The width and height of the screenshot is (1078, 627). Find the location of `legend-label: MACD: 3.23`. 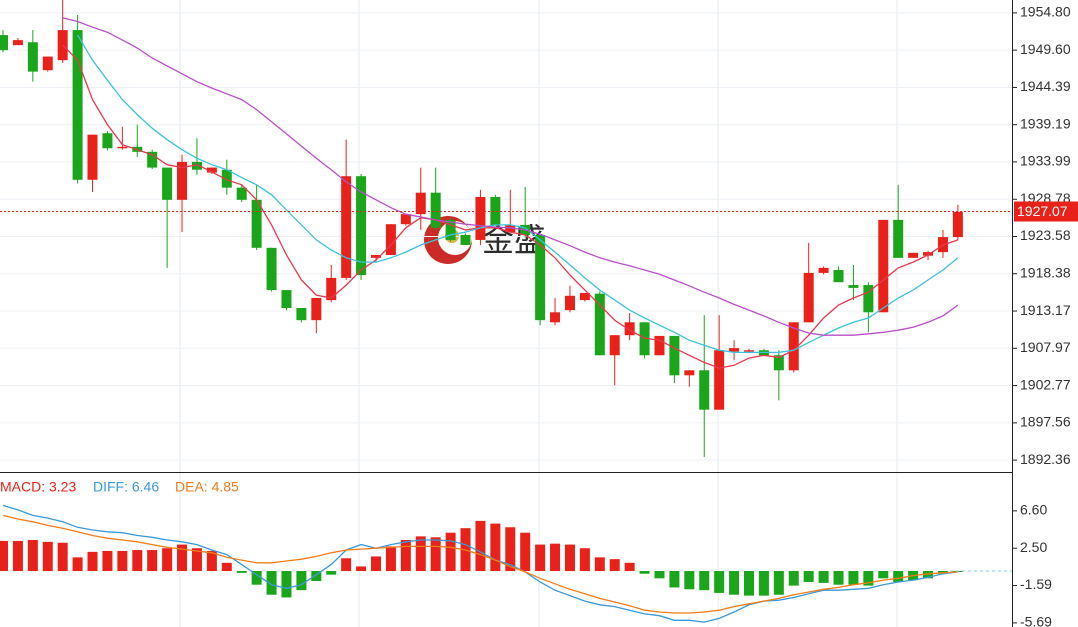

legend-label: MACD: 3.23 is located at coordinates (38, 487).